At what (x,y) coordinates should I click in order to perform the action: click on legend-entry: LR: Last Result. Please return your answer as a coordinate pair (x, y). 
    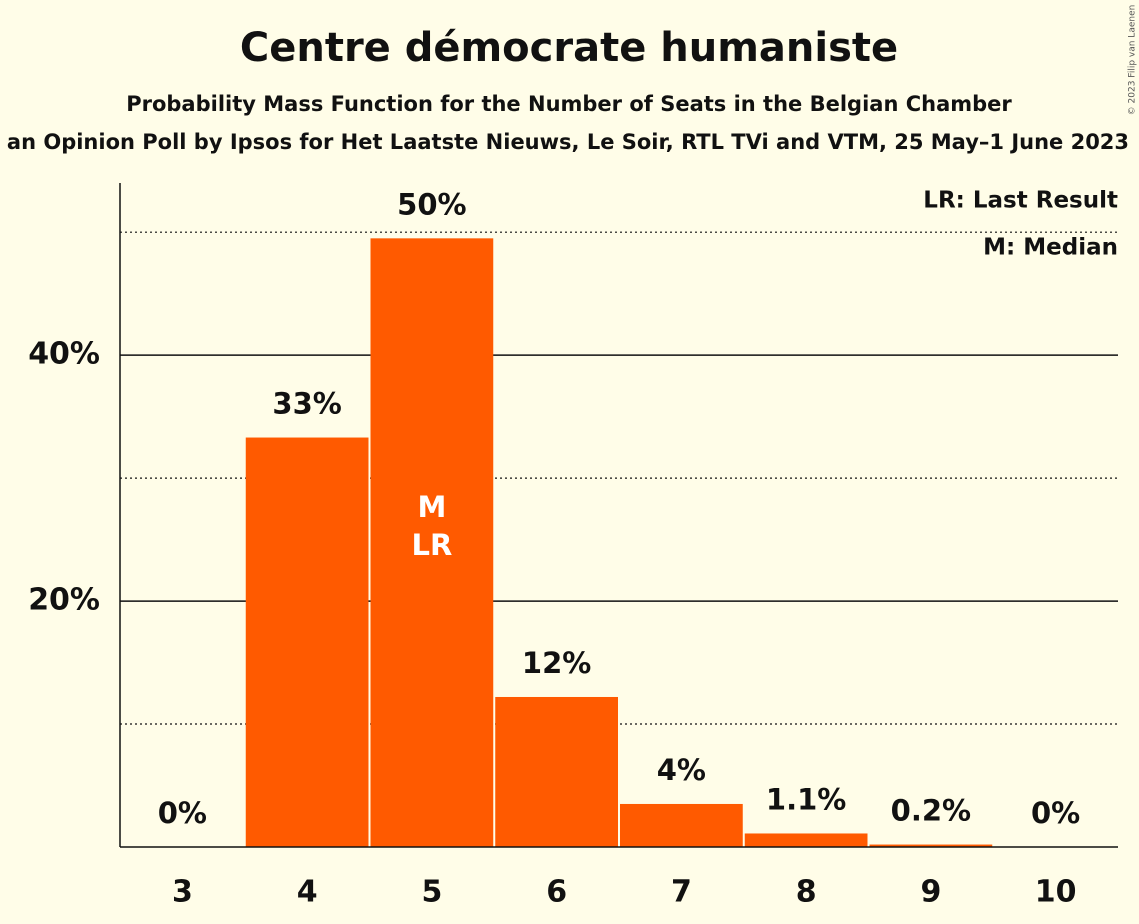
    Looking at the image, I should click on (1020, 201).